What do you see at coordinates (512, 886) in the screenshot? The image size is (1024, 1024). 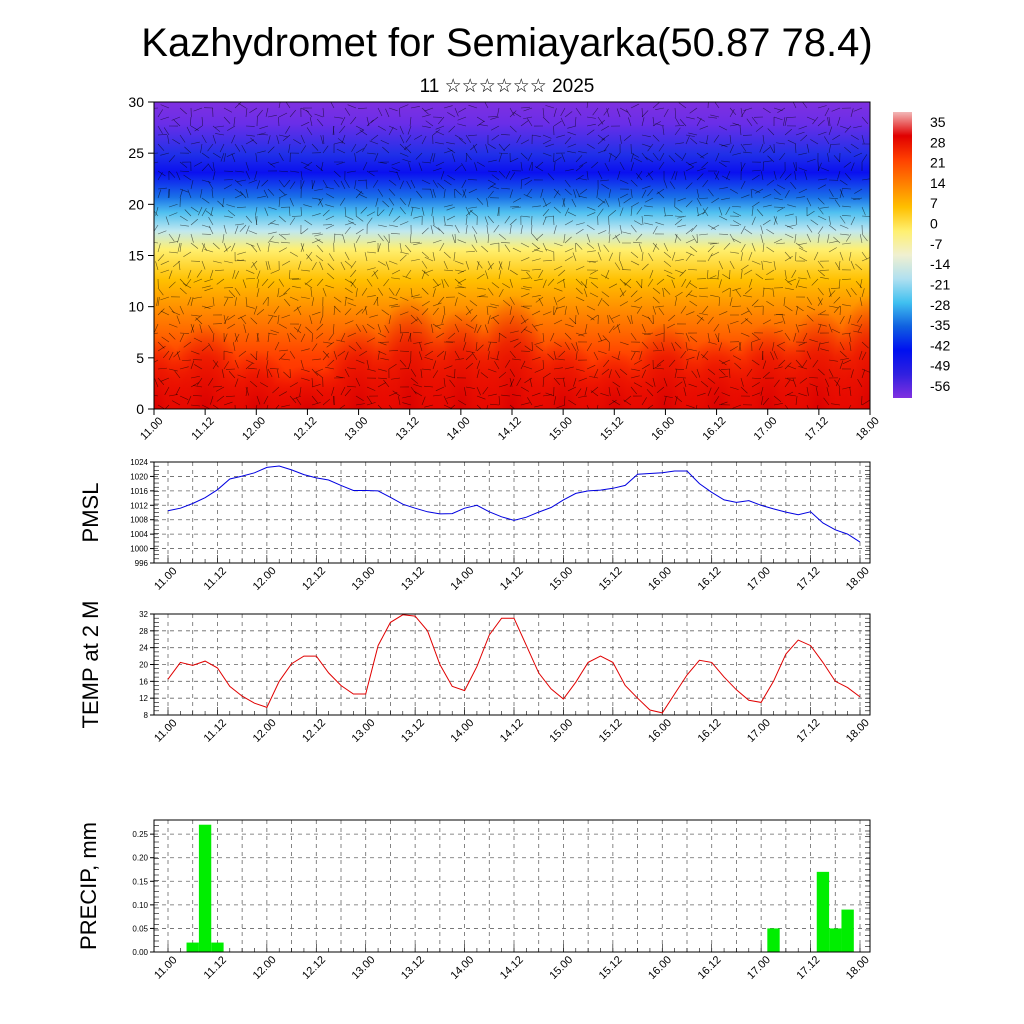 I see `grid-lines` at bounding box center [512, 886].